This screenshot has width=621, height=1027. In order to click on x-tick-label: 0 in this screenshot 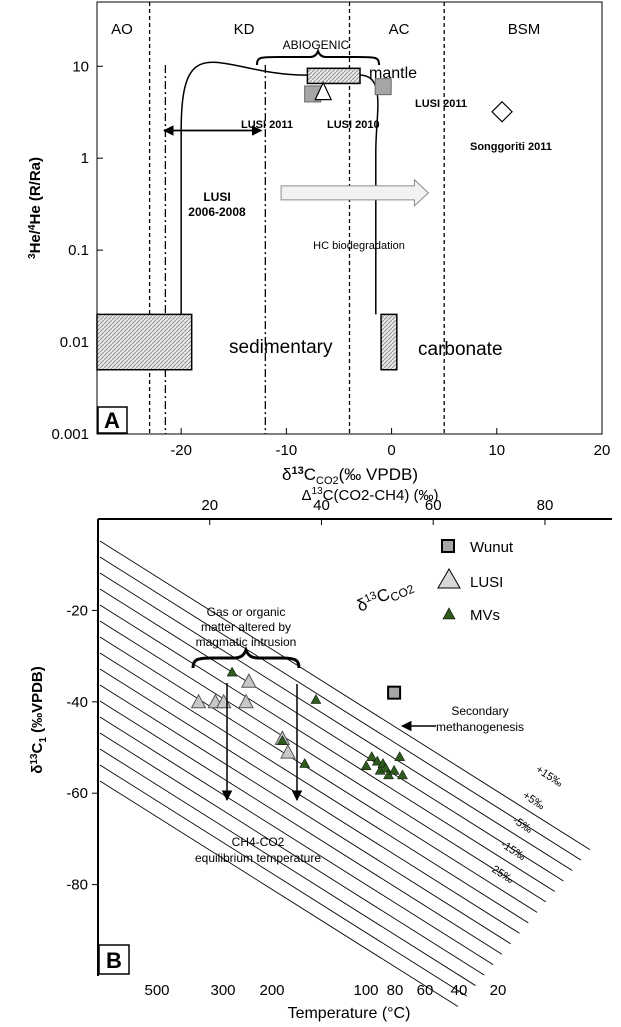, I will do `click(391, 450)`.